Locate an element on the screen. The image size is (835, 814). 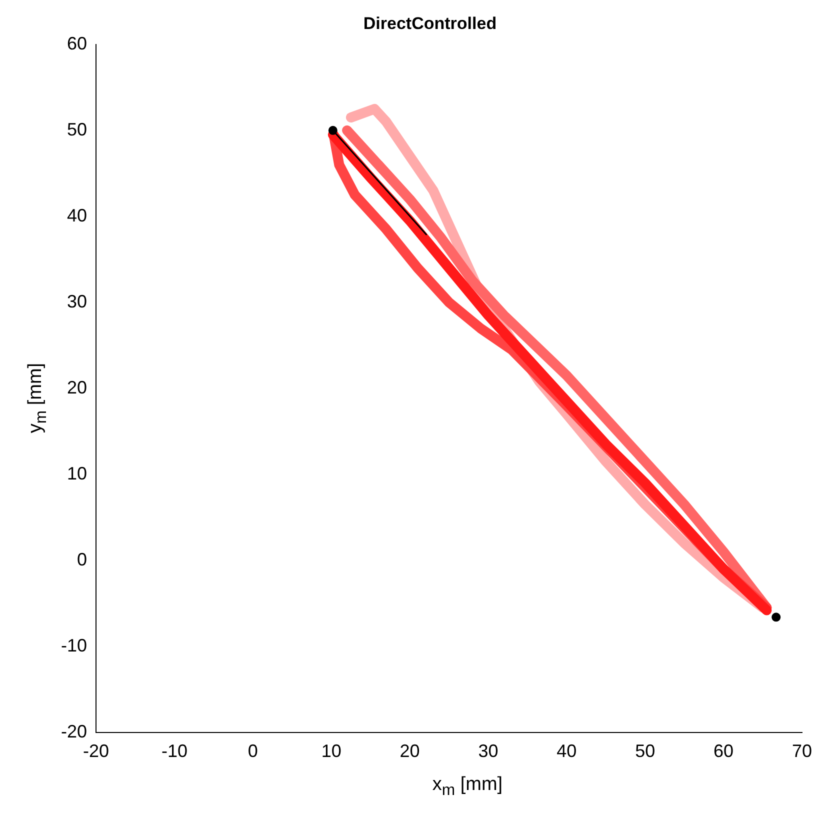
y-tick-label: -10 is located at coordinates (74, 645).